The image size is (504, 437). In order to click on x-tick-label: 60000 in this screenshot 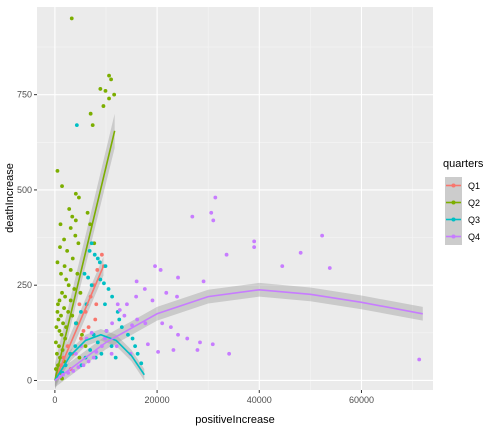, I will do `click(361, 400)`.